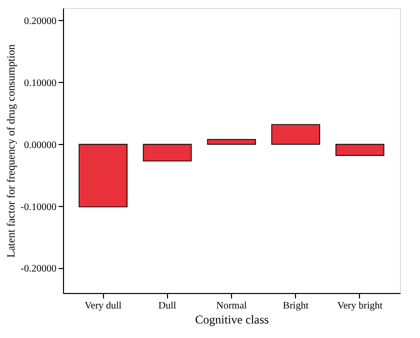 The width and height of the screenshot is (420, 338). Describe the element at coordinates (231, 306) in the screenshot. I see `x-tick-label: Normal` at that location.